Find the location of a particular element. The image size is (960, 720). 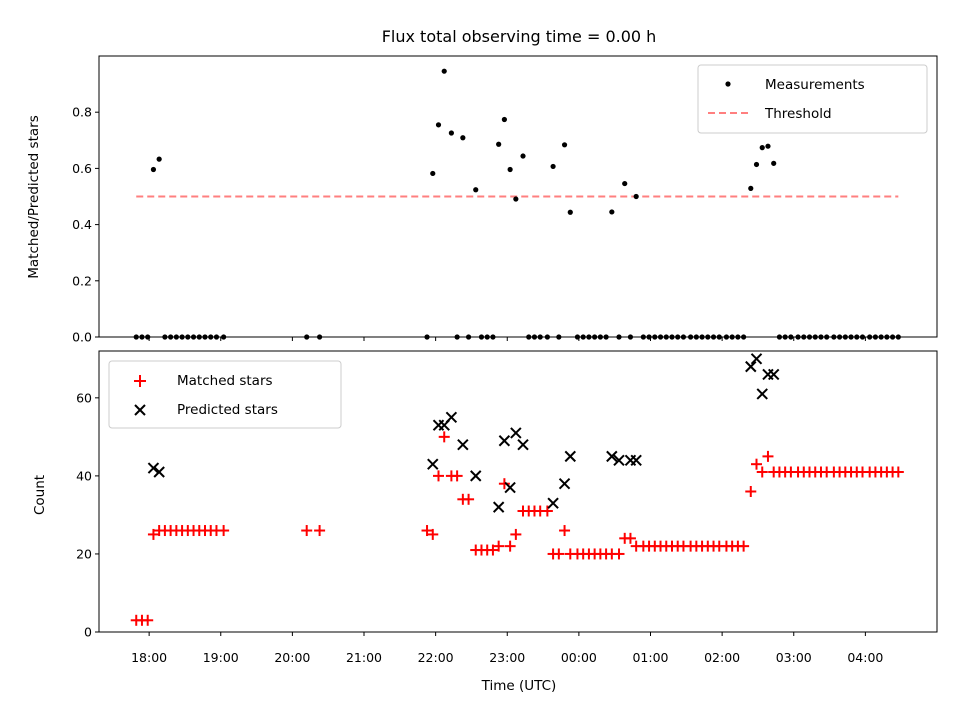

legend-matched-label: Matched stars is located at coordinates (225, 381).